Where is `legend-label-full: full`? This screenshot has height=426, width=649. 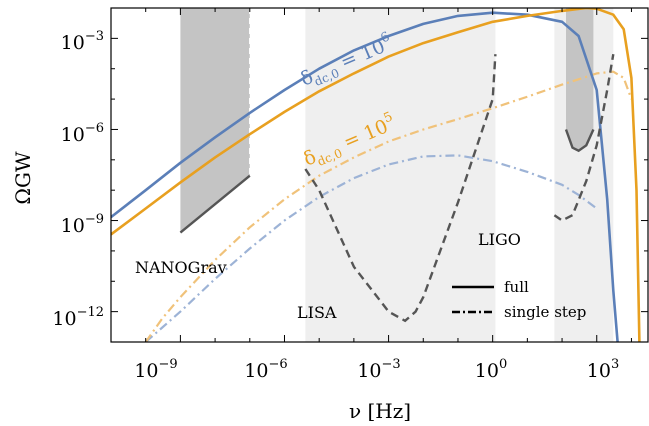
legend-label-full: full is located at coordinates (516, 287).